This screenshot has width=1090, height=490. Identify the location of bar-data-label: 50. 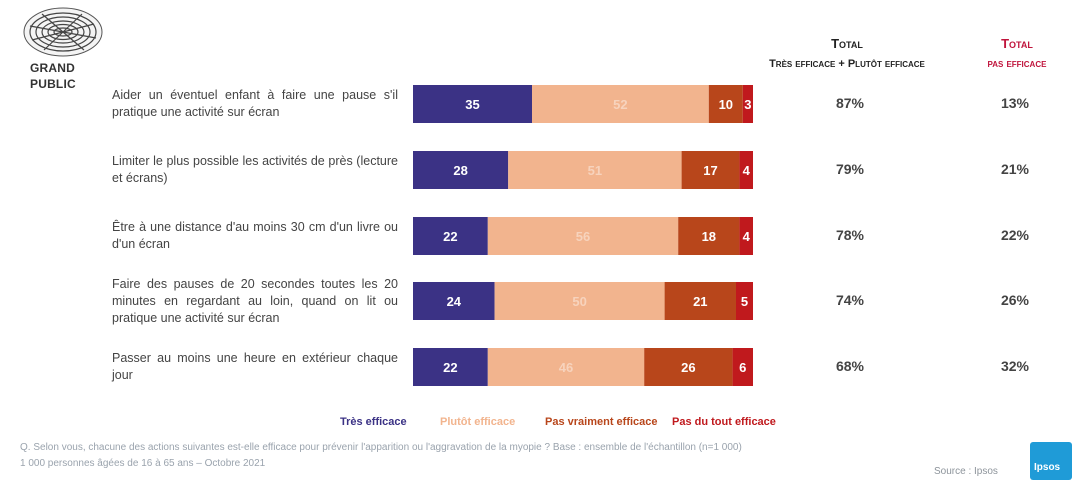
(579, 301).